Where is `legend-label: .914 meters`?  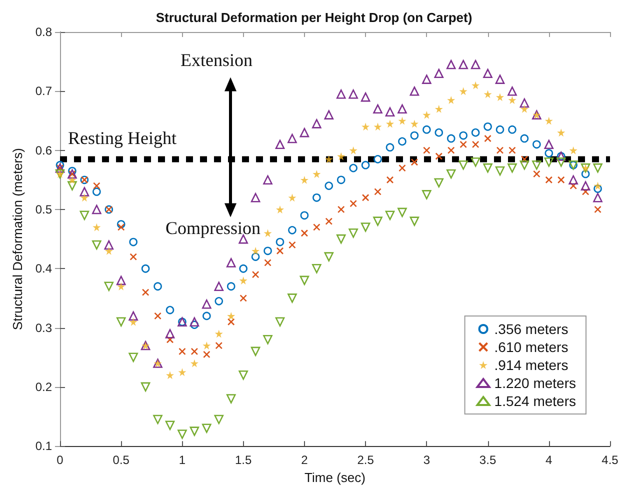 legend-label: .914 meters is located at coordinates (531, 365).